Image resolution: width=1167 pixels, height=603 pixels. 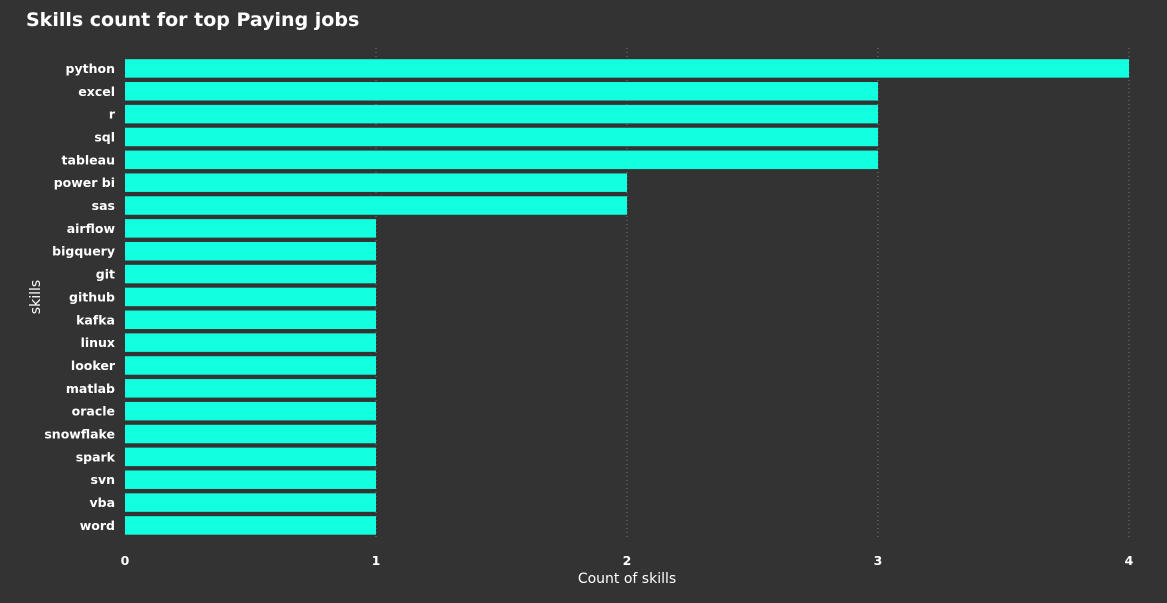 What do you see at coordinates (88, 159) in the screenshot?
I see `category-label: tableau` at bounding box center [88, 159].